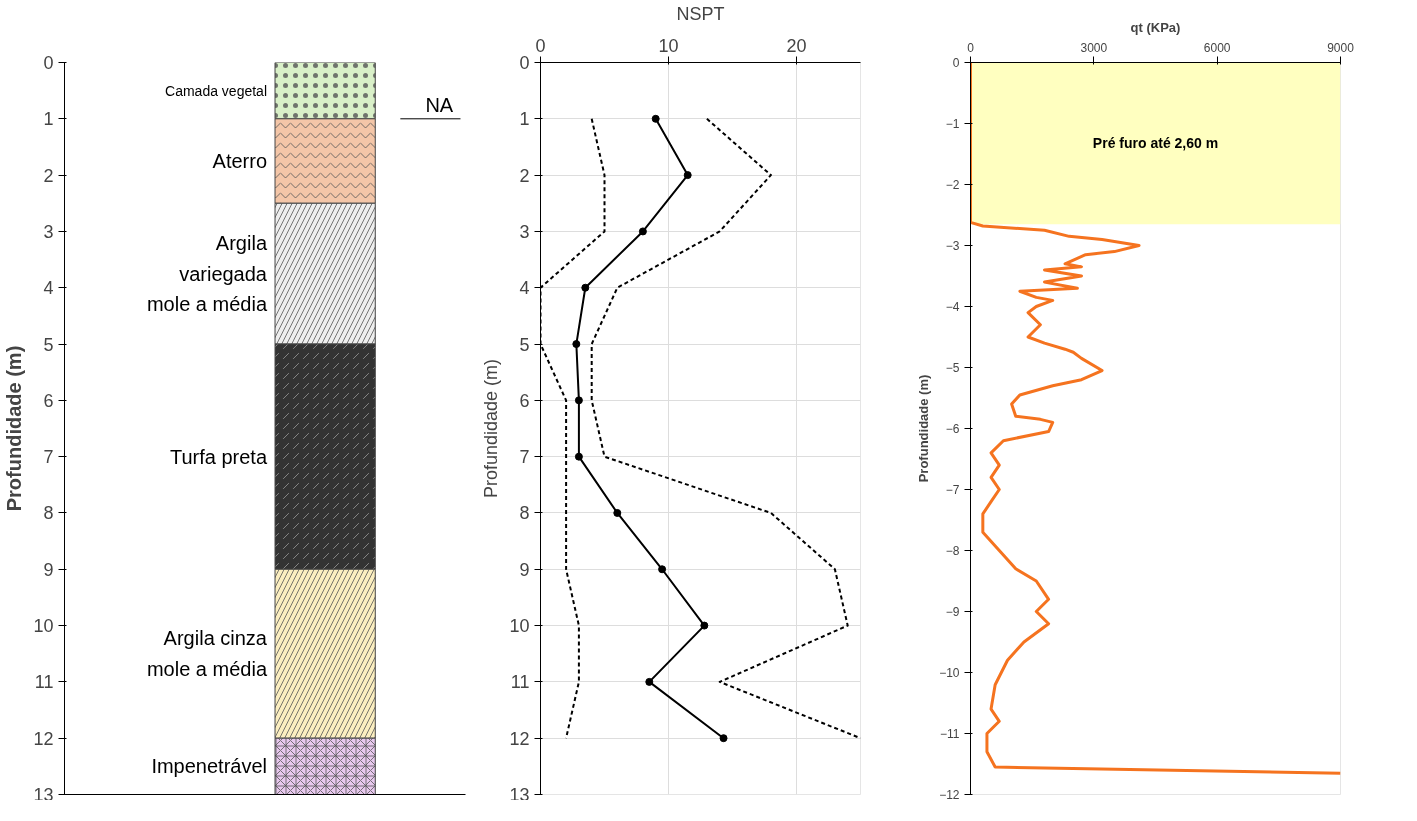 The width and height of the screenshot is (1417, 821). I want to click on band-label: Pré furo até 2,60 m, so click(1155, 143).